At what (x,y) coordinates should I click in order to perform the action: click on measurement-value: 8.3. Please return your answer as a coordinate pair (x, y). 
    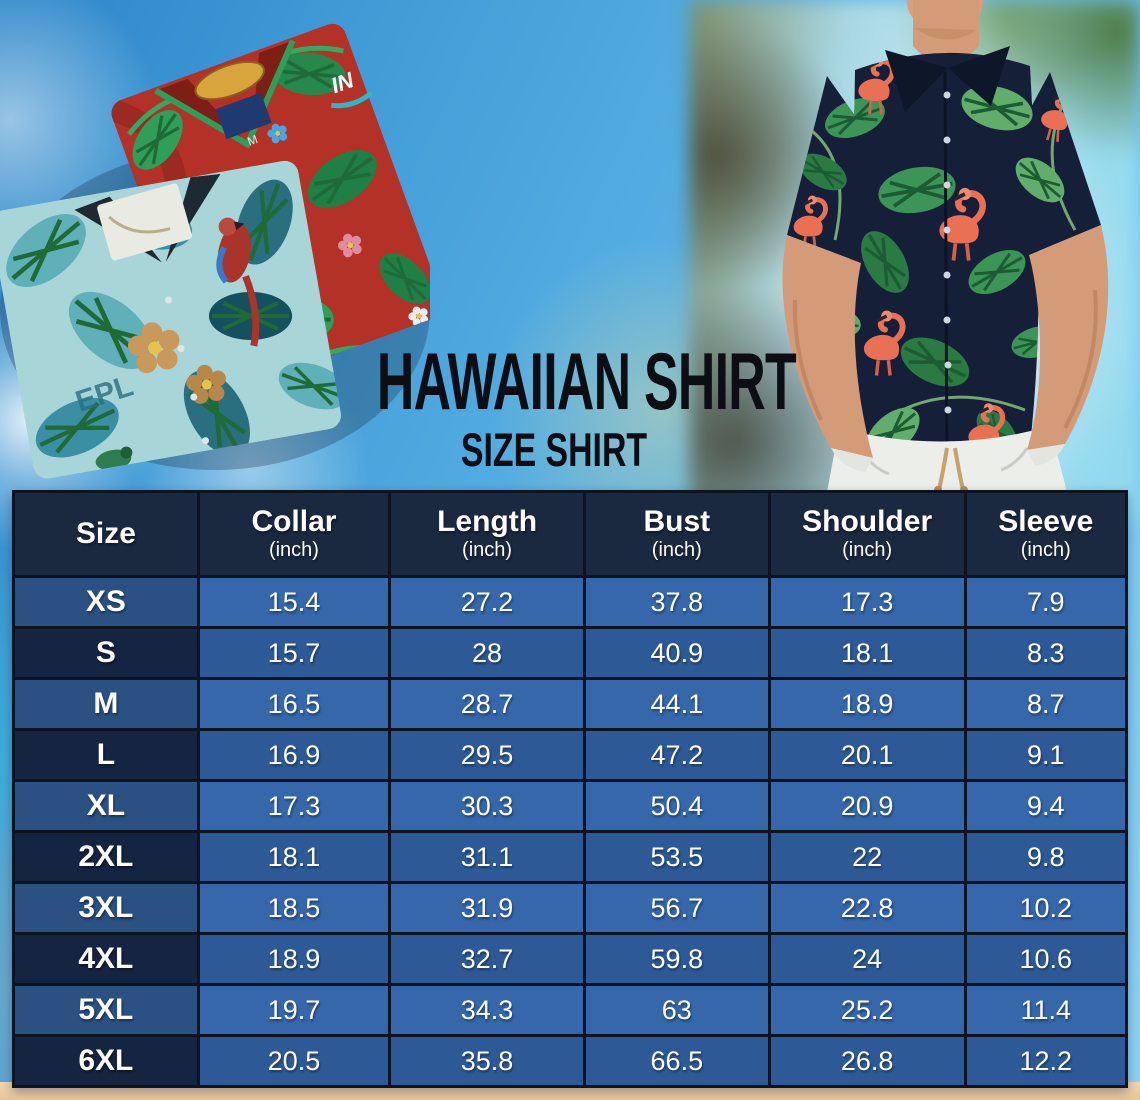
    Looking at the image, I should click on (1046, 653).